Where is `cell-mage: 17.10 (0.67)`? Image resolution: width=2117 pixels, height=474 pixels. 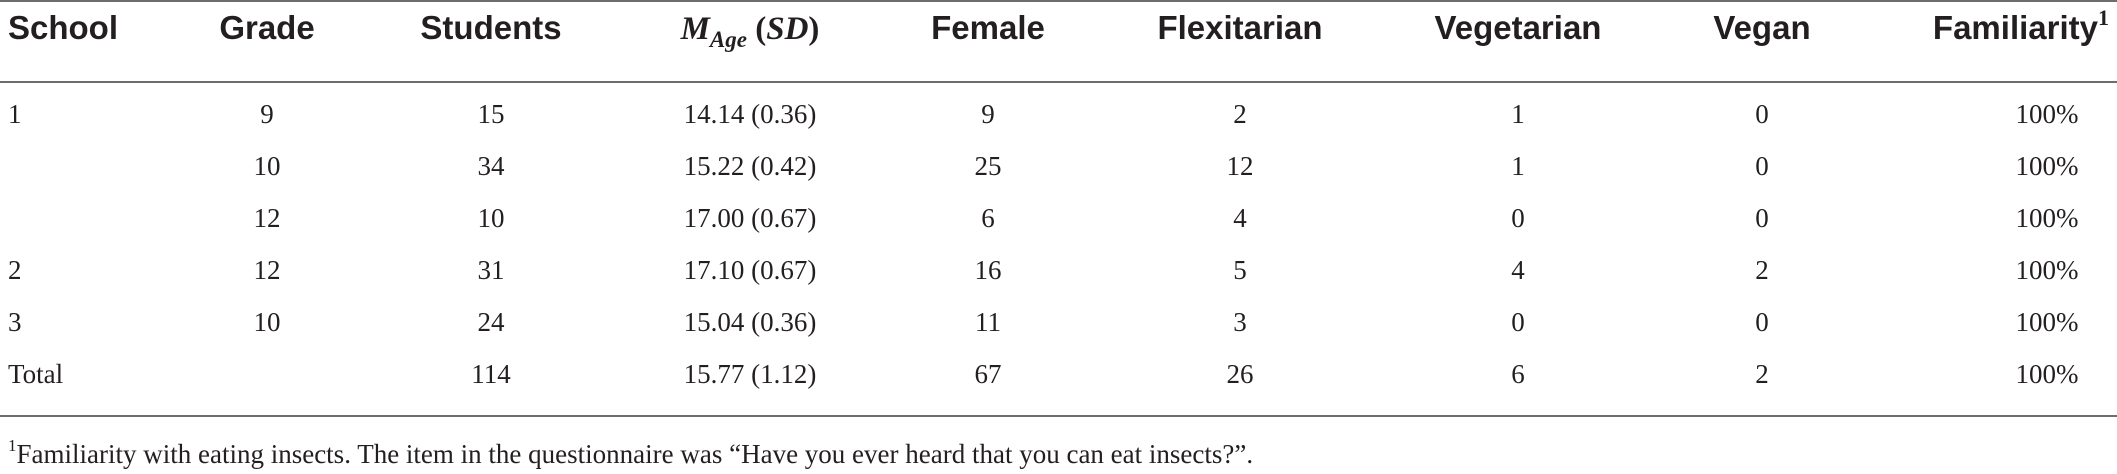
cell-mage: 17.10 (0.67) is located at coordinates (750, 270).